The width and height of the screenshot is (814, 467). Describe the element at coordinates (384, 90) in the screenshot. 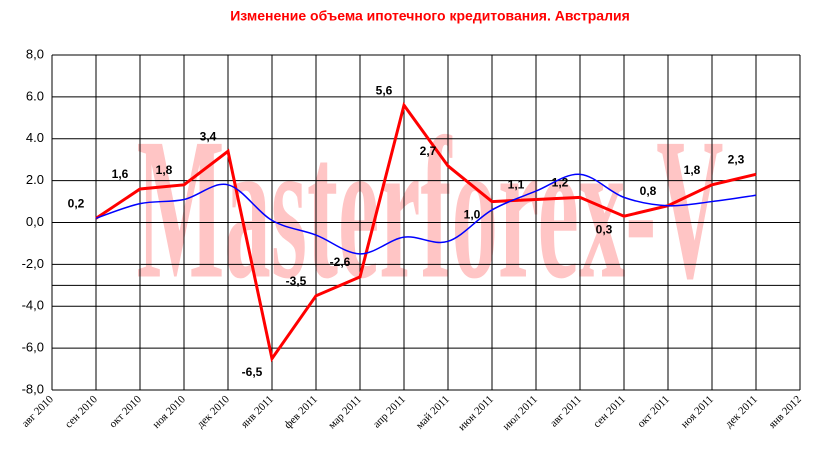

I see `data-label: 5,6` at that location.